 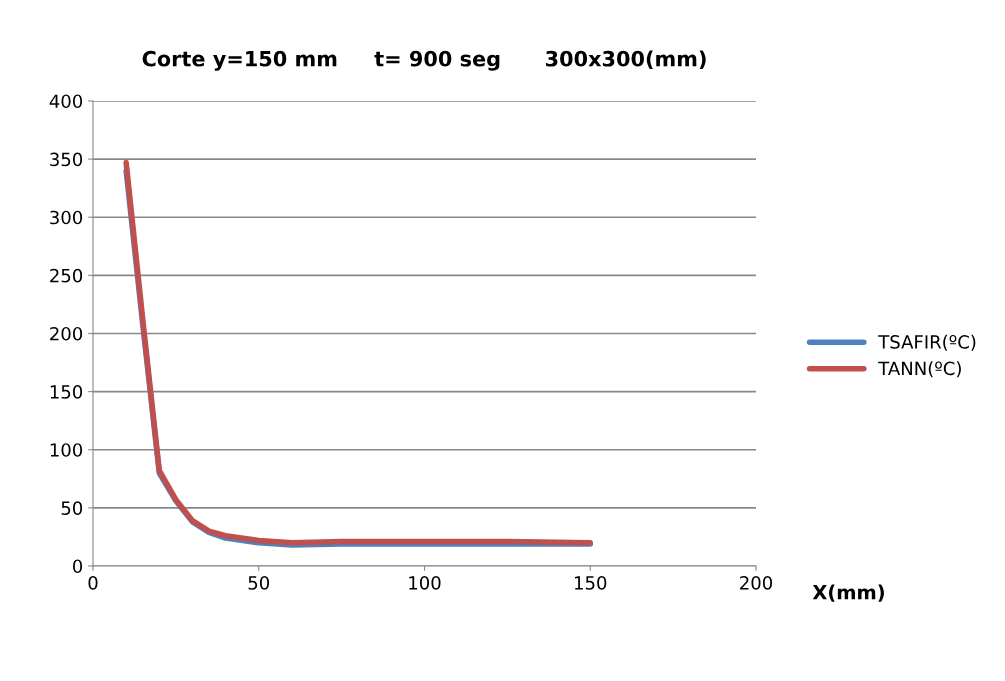 I want to click on x-tick-label: 100, so click(x=425, y=583).